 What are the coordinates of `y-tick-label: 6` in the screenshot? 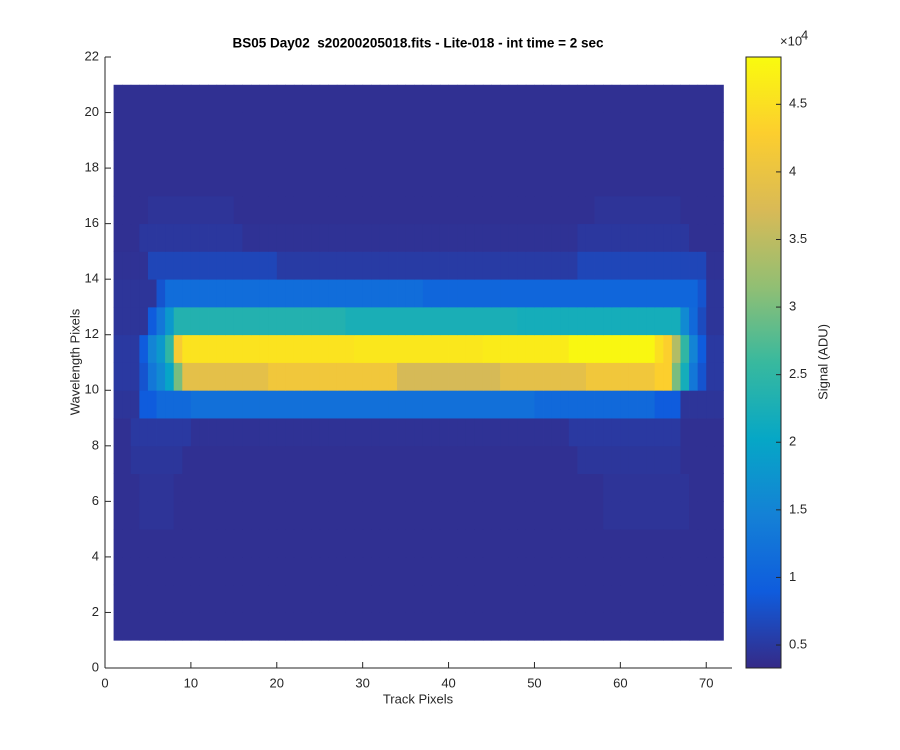 It's located at (95, 500).